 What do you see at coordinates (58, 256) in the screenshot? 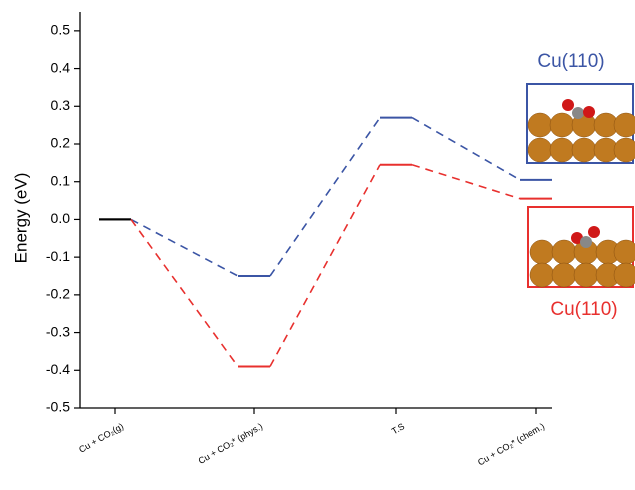
I see `y-tick-label: -0.1` at bounding box center [58, 256].